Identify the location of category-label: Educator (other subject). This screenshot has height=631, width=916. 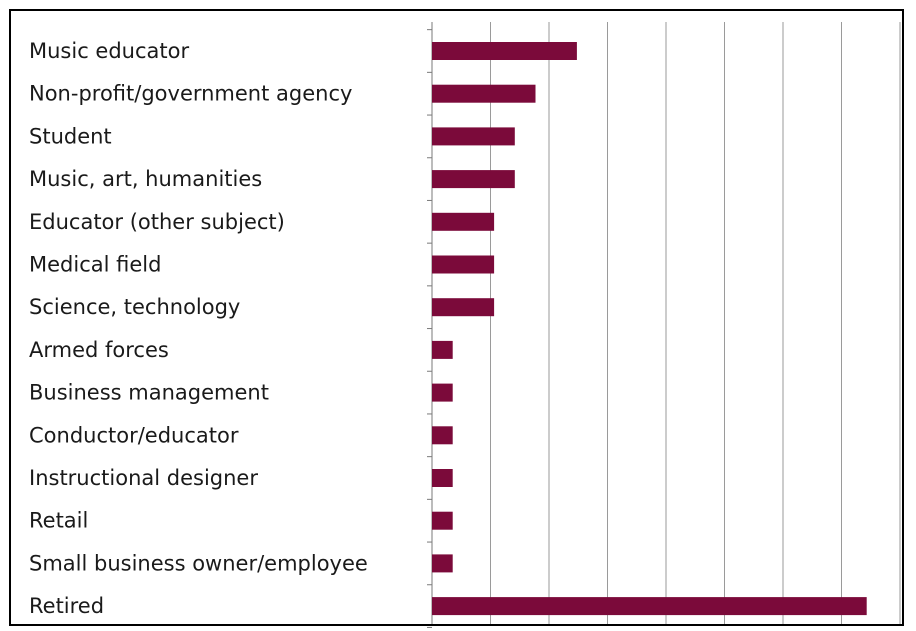
(157, 222).